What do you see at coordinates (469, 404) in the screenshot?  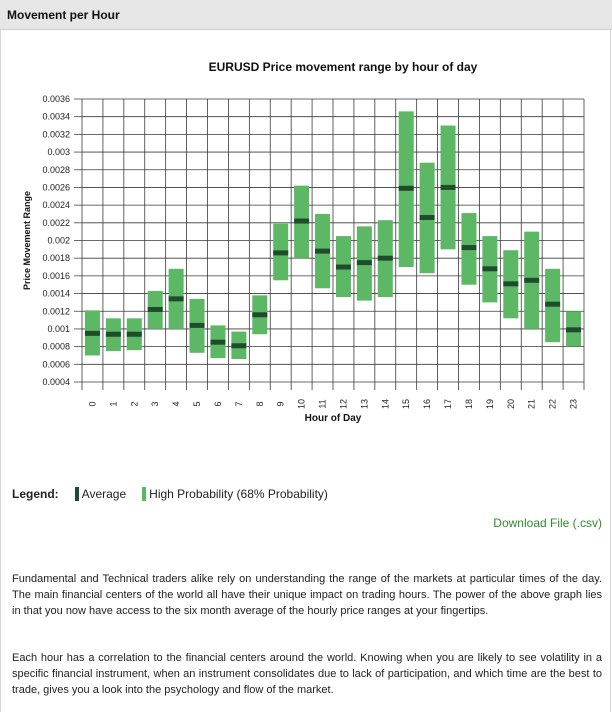 I see `x-tick-label: 18` at bounding box center [469, 404].